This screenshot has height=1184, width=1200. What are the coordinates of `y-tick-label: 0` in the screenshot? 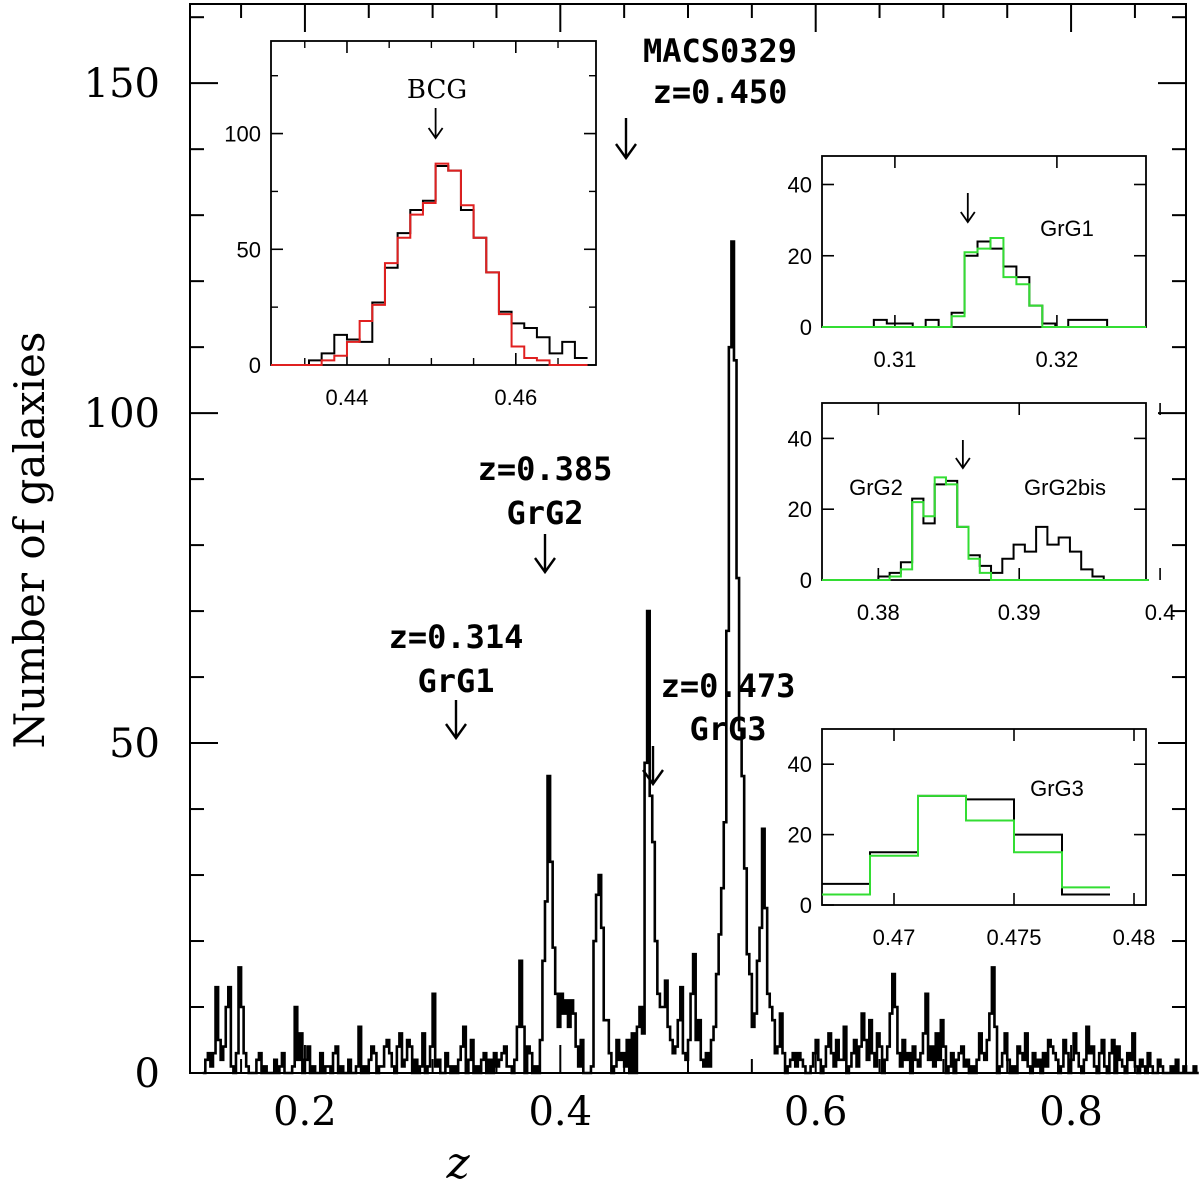 It's located at (147, 1074).